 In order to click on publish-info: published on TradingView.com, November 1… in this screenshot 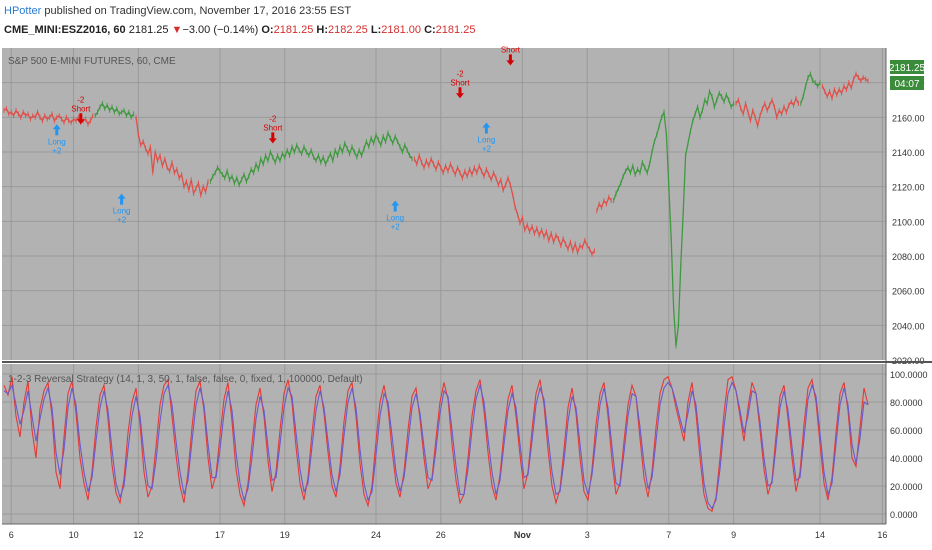, I will do `click(196, 11)`.